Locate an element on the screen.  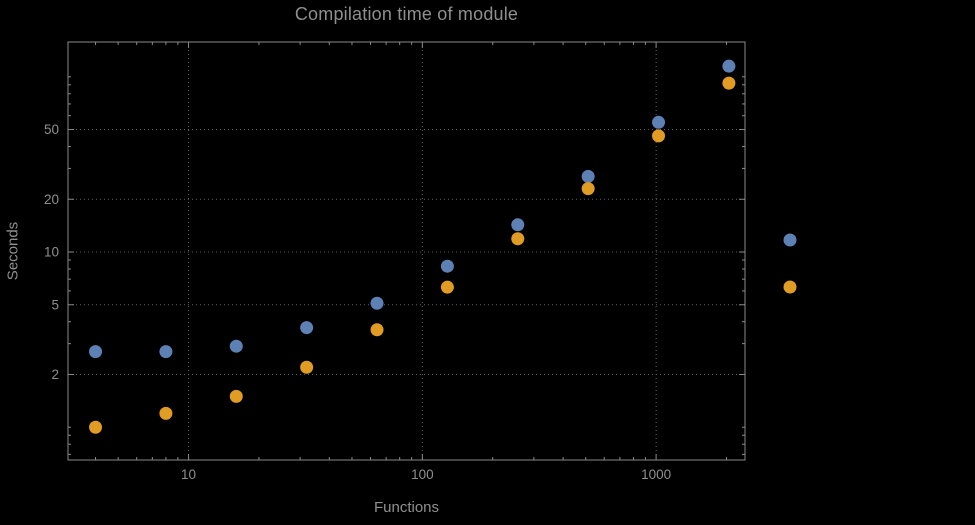
y-tick-label: 10 is located at coordinates (51, 252).